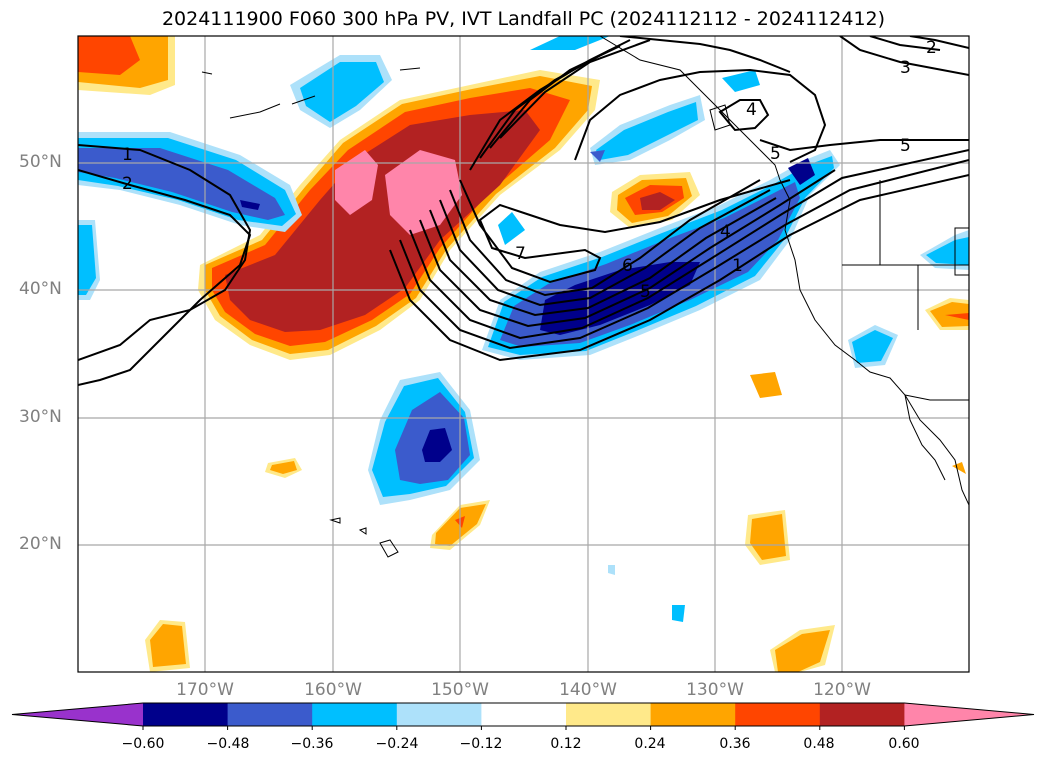 This screenshot has height=765, width=1047. What do you see at coordinates (40, 289) in the screenshot?
I see `lat-label-40n: 40°N` at bounding box center [40, 289].